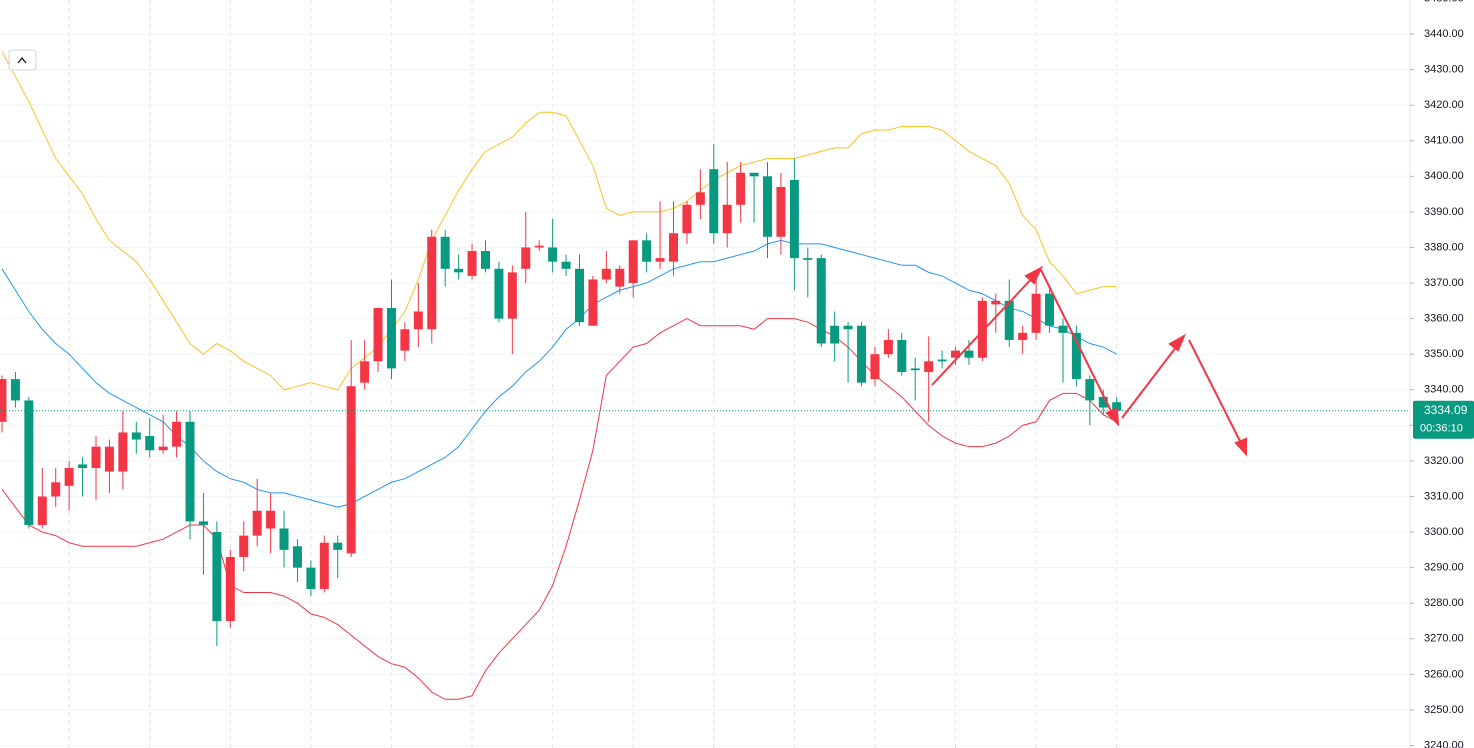 The image size is (1474, 748). What do you see at coordinates (1444, 674) in the screenshot?
I see `y-tick-label: 3260.00` at bounding box center [1444, 674].